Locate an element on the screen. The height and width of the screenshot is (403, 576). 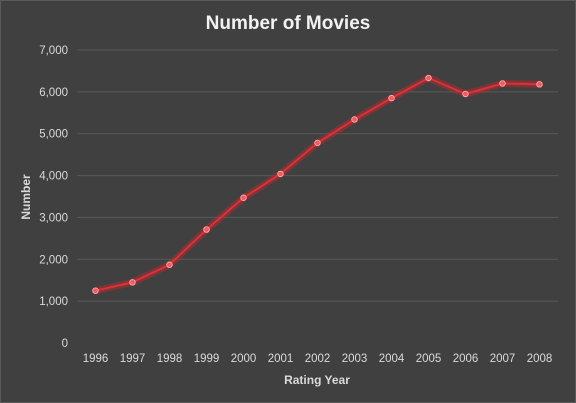
y-tick-label: 7,000 is located at coordinates (53, 51).